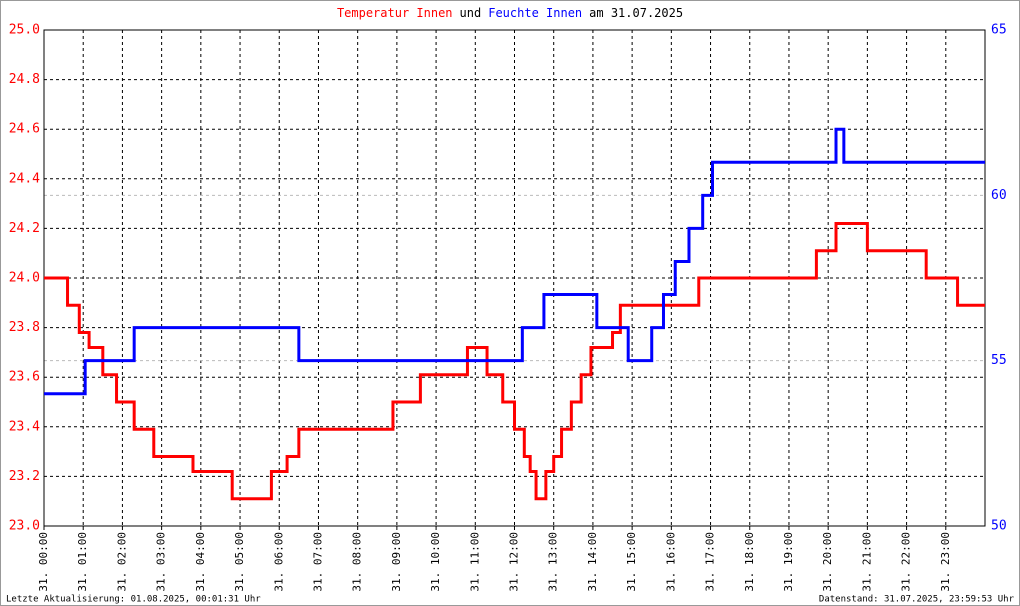  Describe the element at coordinates (535, 13) in the screenshot. I see `title-part: Feuchte Innen` at that location.